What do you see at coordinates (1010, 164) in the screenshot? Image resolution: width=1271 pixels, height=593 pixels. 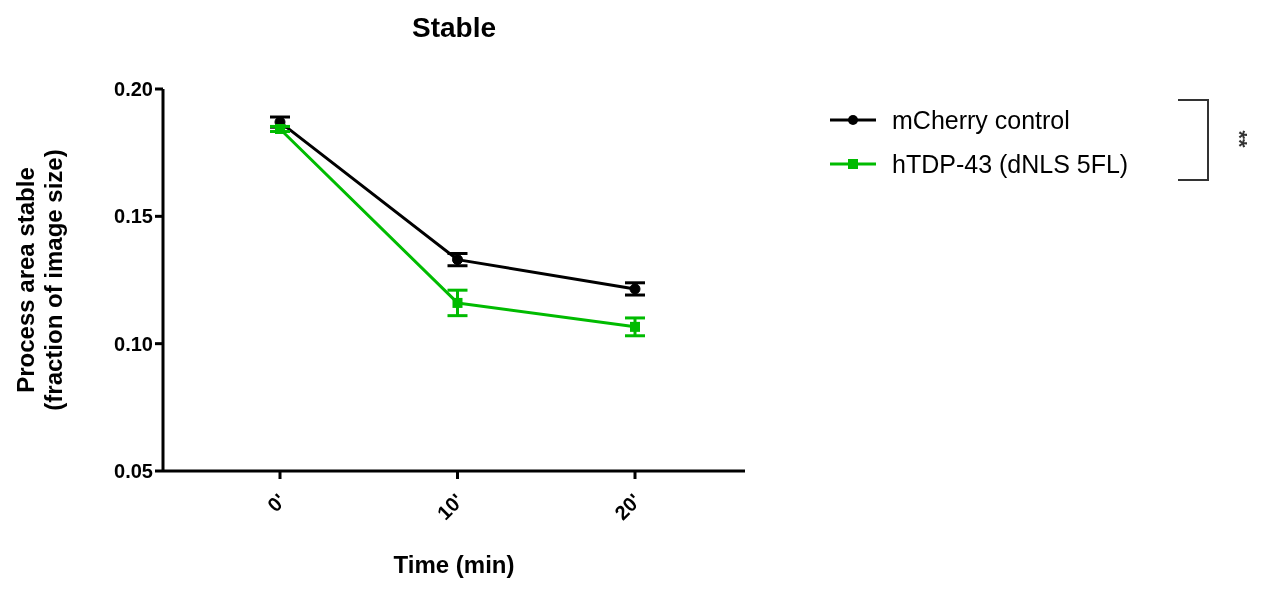 I see `legend-label: hTDP-43 (dNLS 5FL)` at bounding box center [1010, 164].